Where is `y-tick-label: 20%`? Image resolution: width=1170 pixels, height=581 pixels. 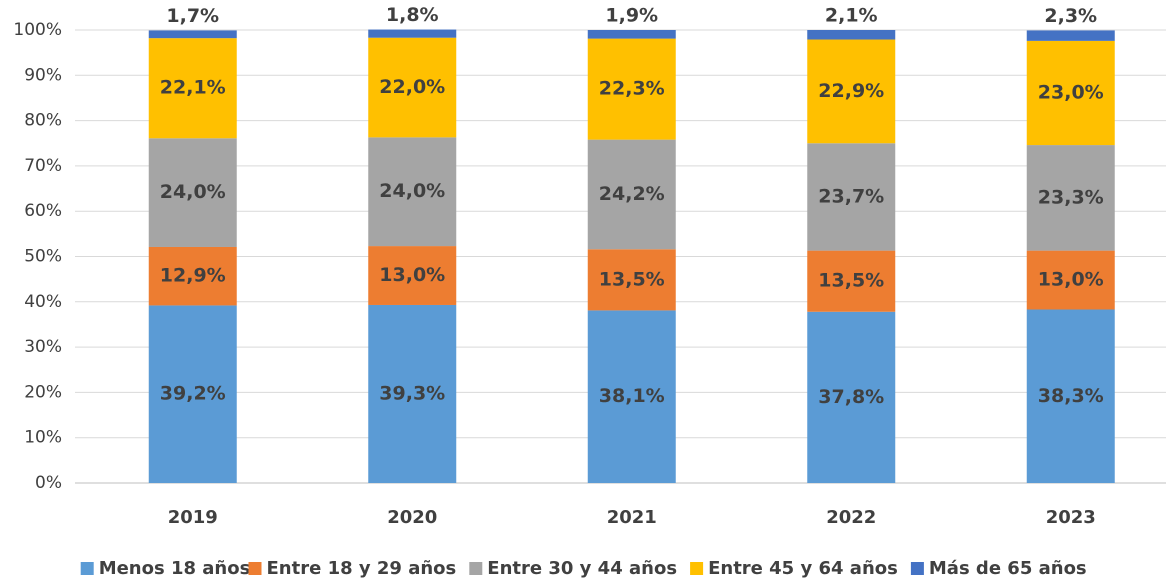 y-tick-label: 20% is located at coordinates (43, 392).